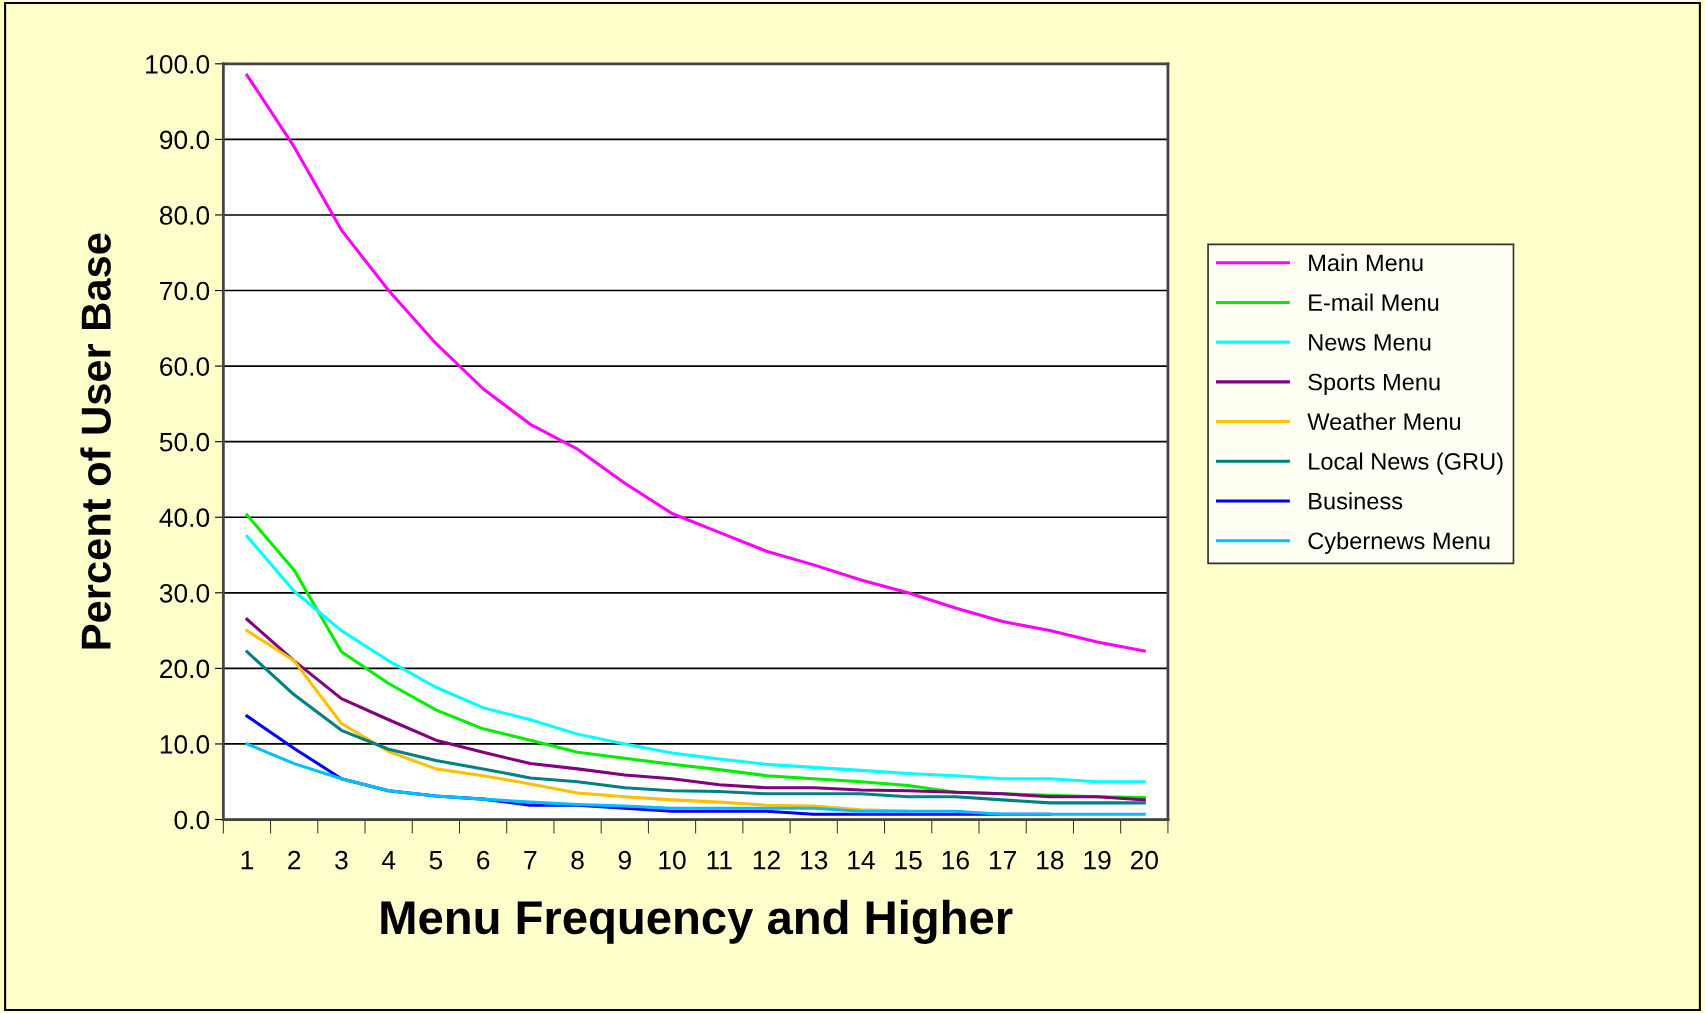  Describe the element at coordinates (766, 860) in the screenshot. I see `x-tick-label: 12` at that location.